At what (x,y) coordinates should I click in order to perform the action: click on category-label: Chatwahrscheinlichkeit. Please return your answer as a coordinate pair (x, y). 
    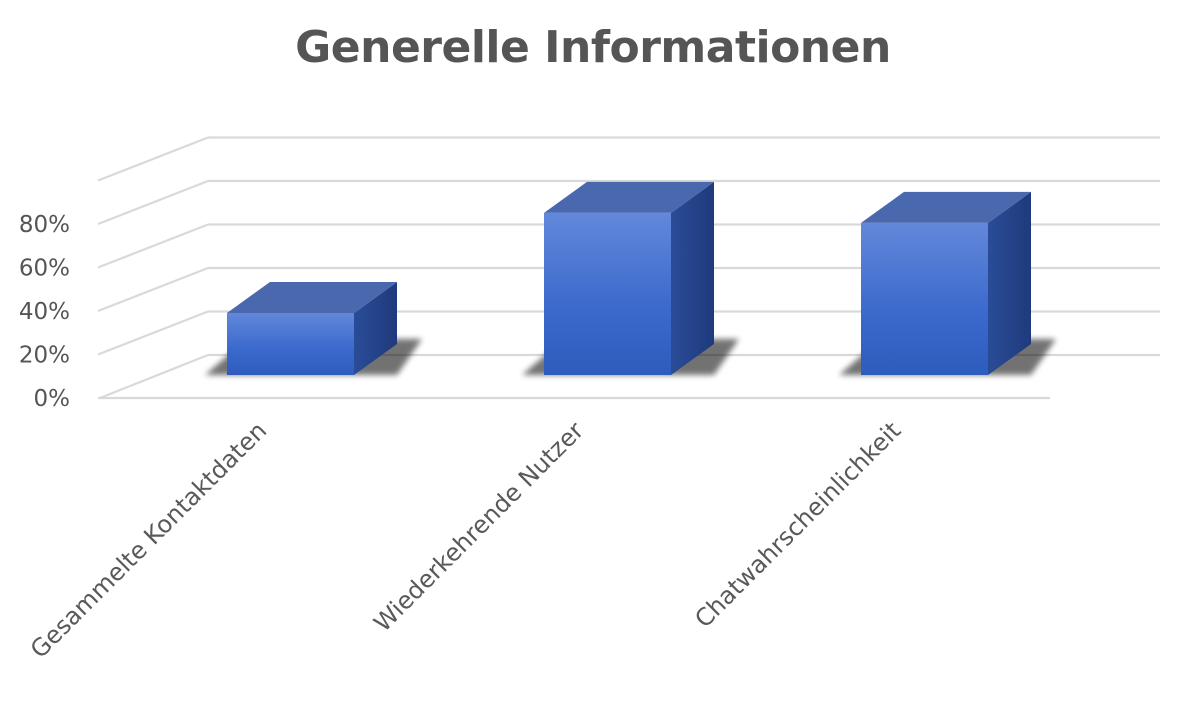
    Looking at the image, I should click on (797, 524).